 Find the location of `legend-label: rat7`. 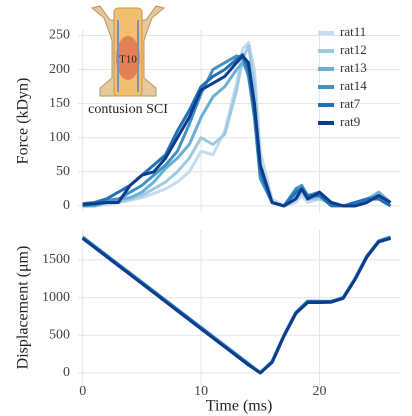

legend-label: rat7 is located at coordinates (350, 103).